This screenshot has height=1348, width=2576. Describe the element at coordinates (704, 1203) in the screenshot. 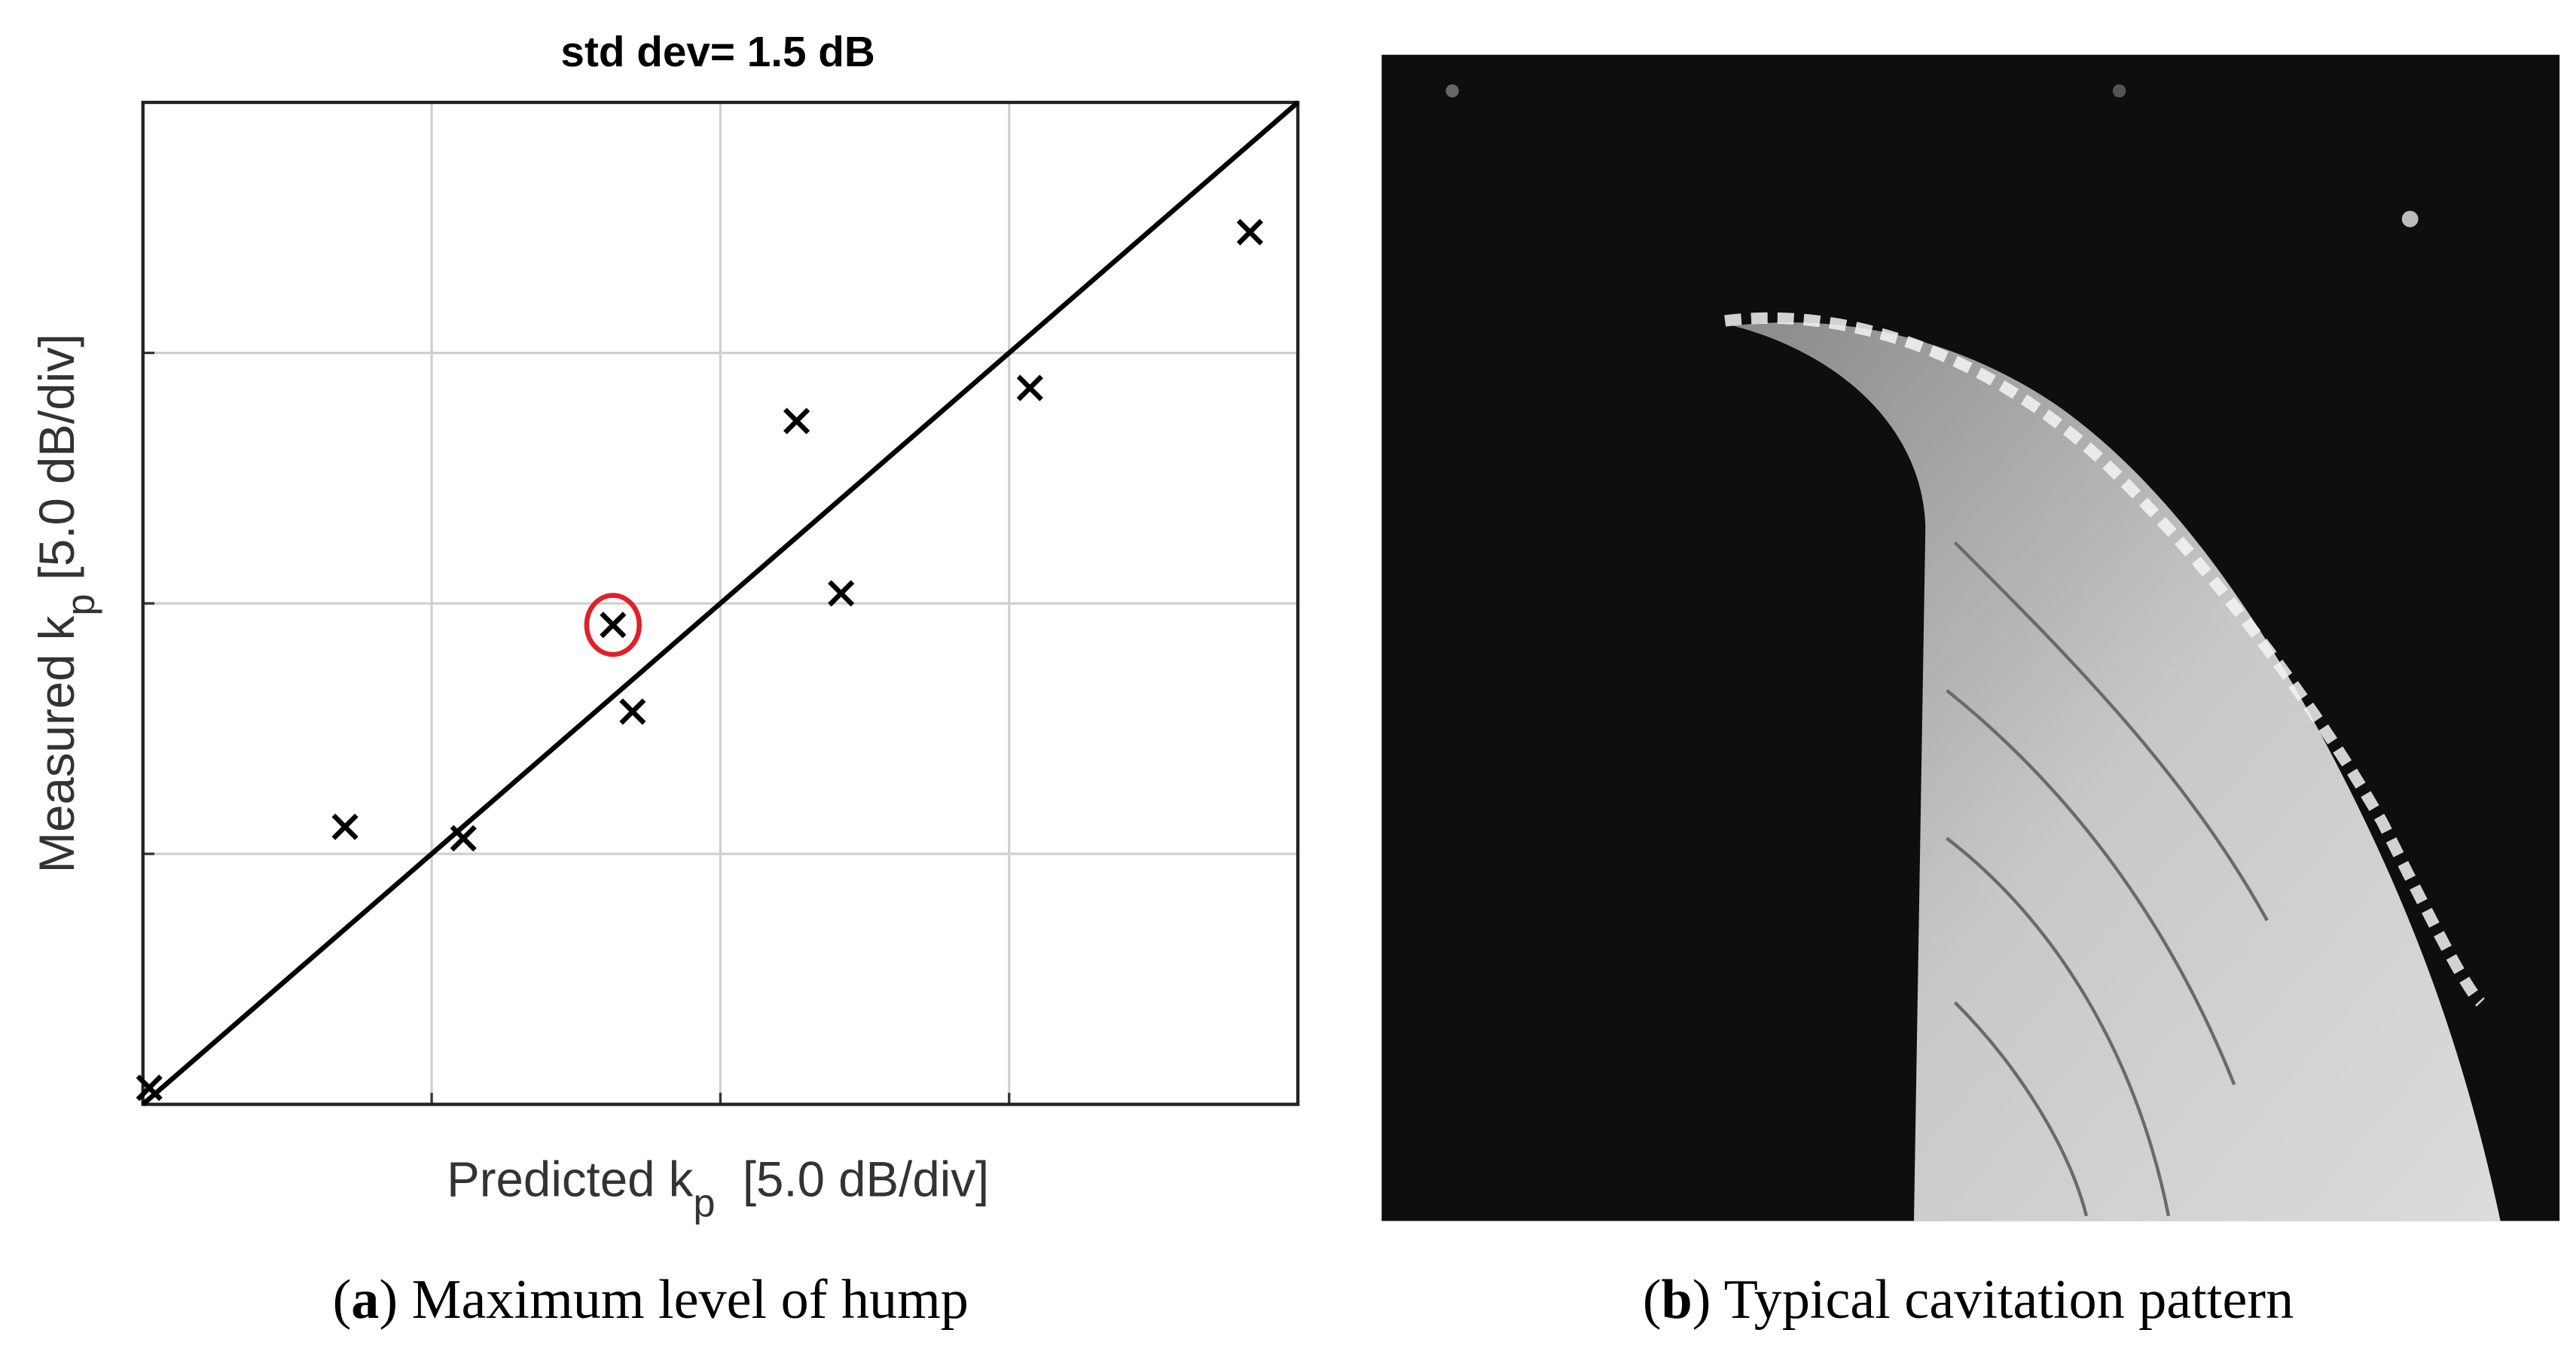

I see `x-axis-label-sub: p` at that location.